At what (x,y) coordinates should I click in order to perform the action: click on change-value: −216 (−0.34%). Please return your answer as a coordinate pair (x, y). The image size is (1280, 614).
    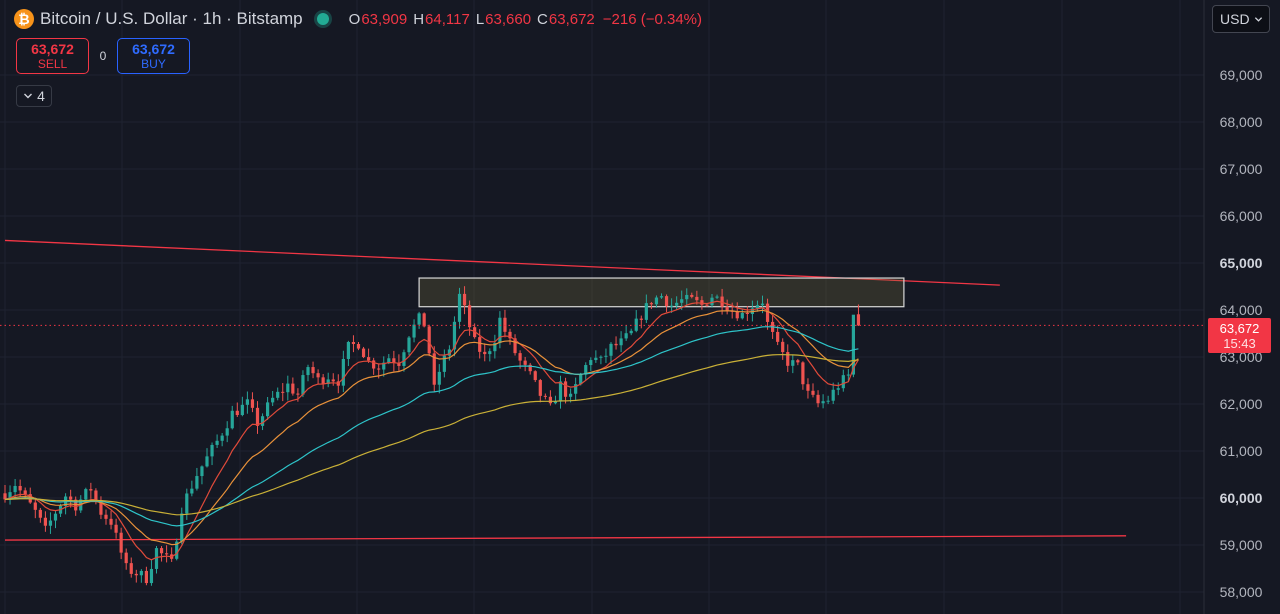
    Looking at the image, I should click on (652, 19).